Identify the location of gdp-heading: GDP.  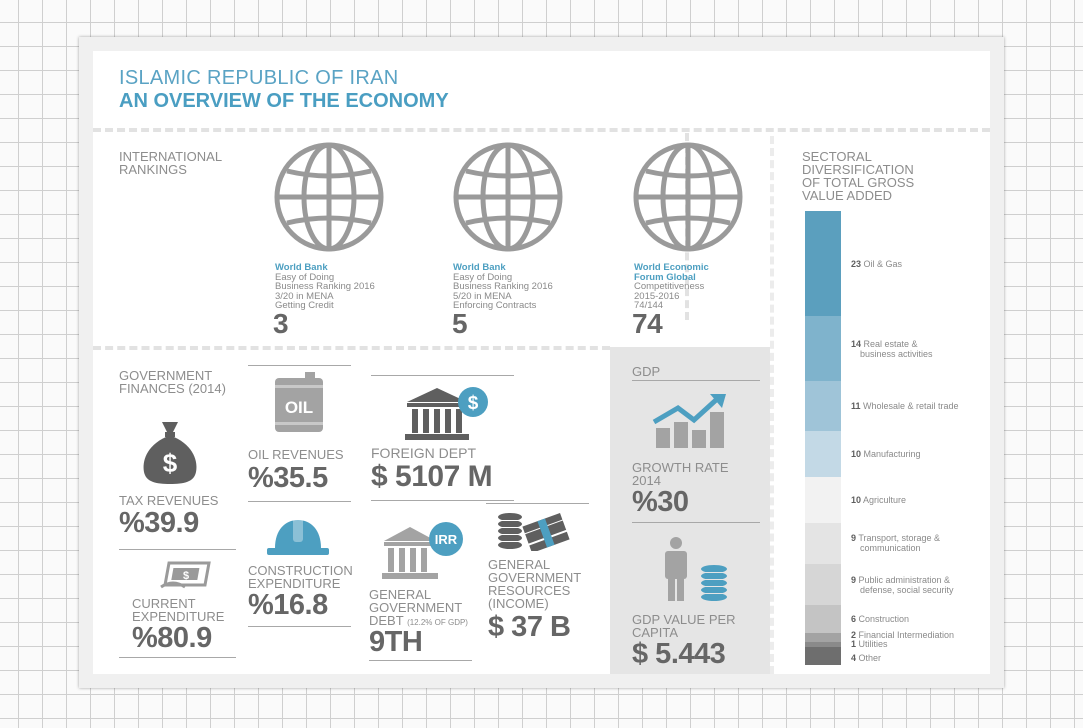
(646, 371).